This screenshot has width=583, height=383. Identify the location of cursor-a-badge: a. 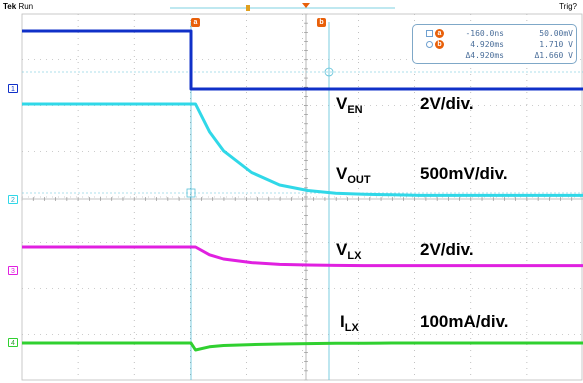
(439, 33).